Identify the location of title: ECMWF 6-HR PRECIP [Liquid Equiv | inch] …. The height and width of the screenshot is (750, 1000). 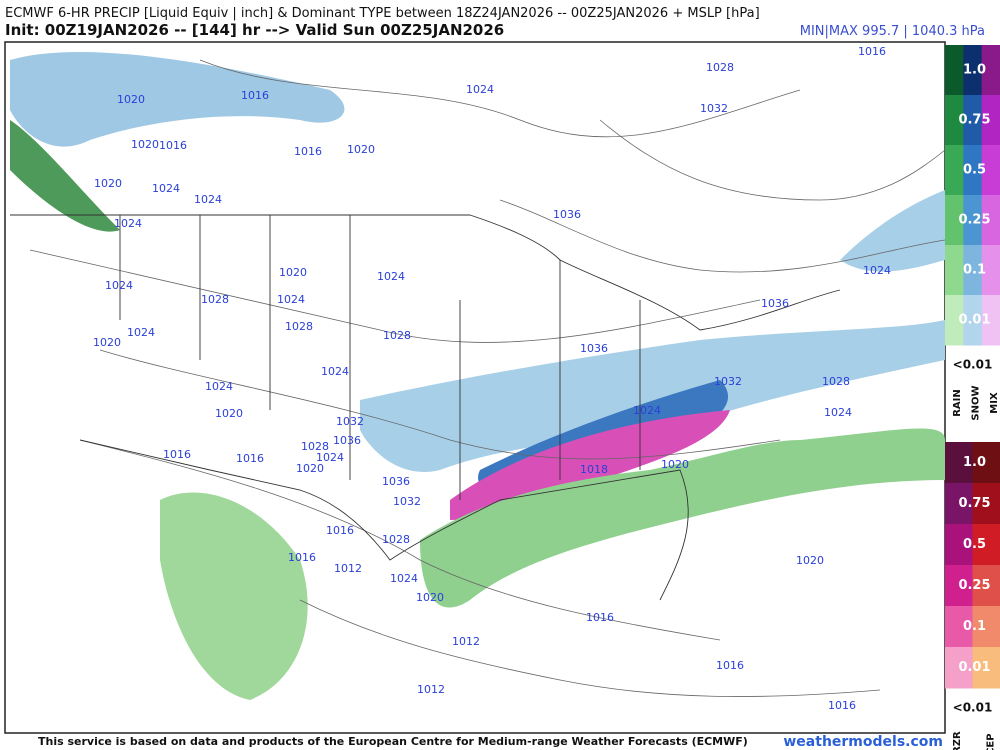
(382, 13).